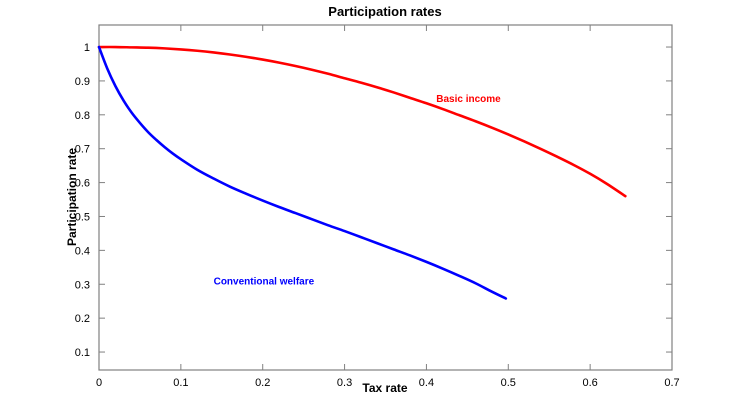  I want to click on y-tick-label: 0.1, so click(82, 353).